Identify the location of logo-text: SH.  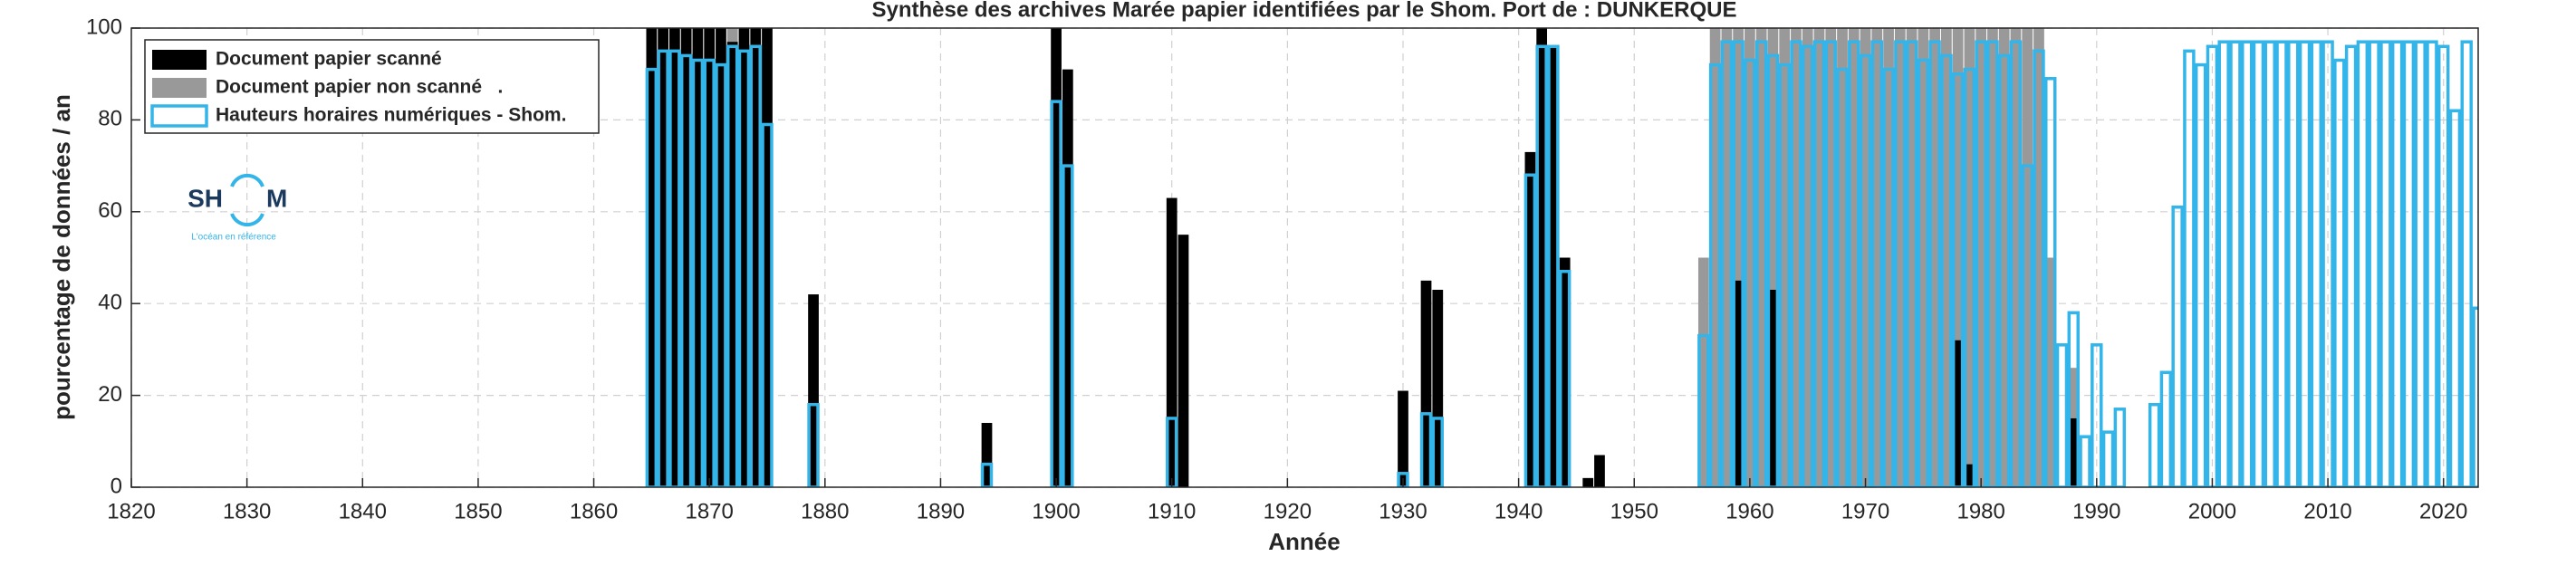
(205, 198).